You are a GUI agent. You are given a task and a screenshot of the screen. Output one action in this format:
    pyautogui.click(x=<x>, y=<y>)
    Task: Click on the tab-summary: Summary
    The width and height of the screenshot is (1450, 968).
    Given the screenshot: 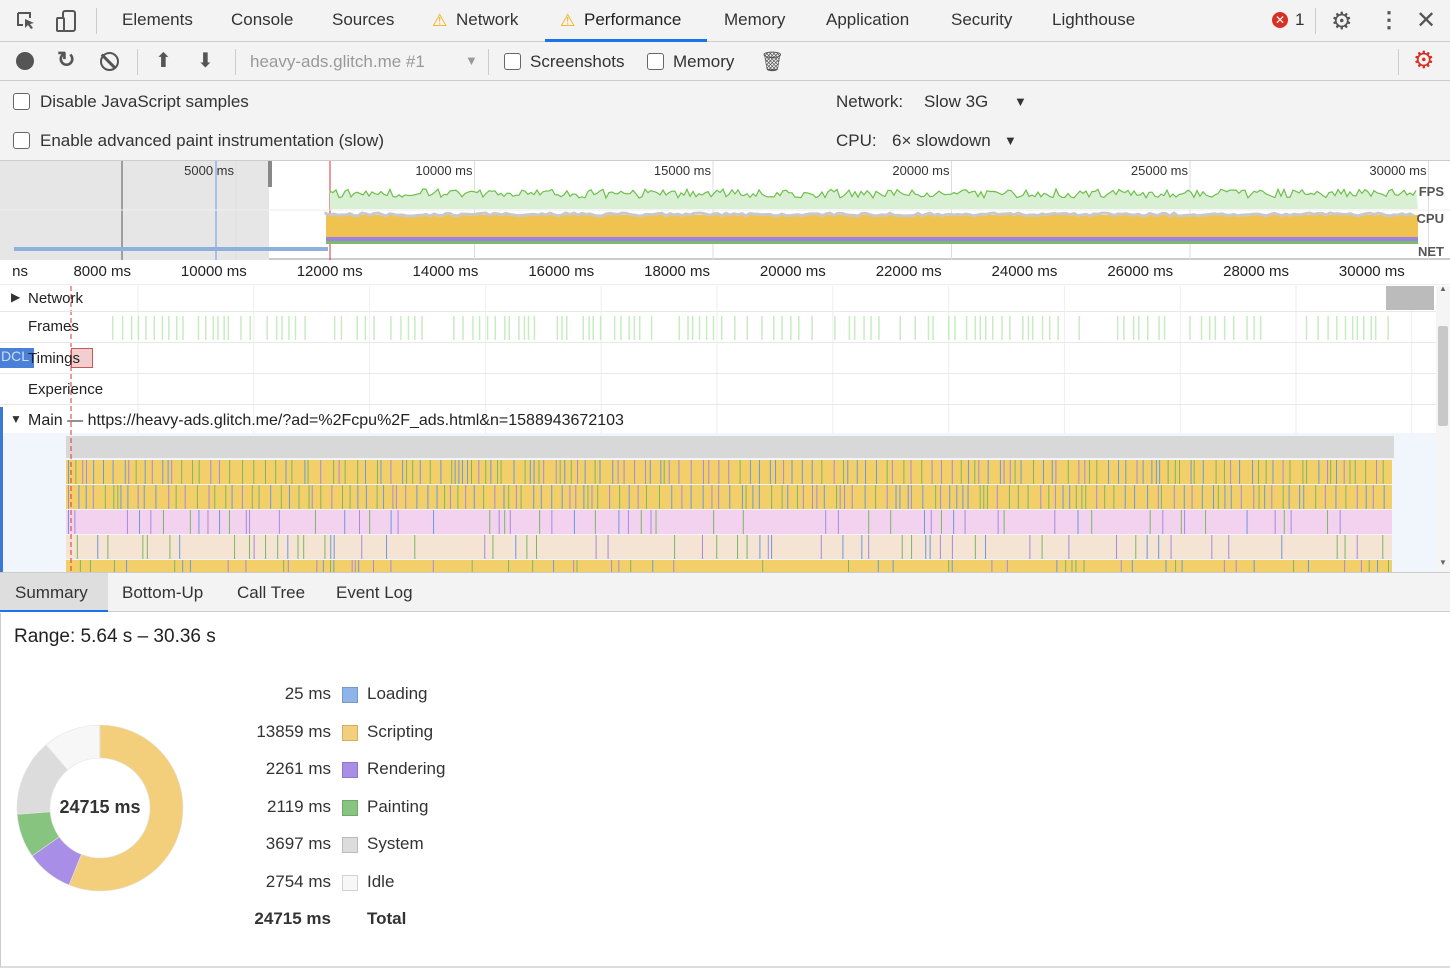 What is the action you would take?
    pyautogui.click(x=51, y=593)
    